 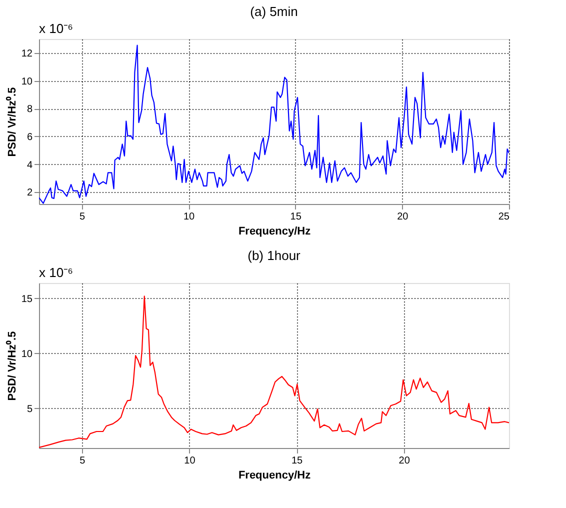 I want to click on chart-title: (a) 5min, so click(x=274, y=11).